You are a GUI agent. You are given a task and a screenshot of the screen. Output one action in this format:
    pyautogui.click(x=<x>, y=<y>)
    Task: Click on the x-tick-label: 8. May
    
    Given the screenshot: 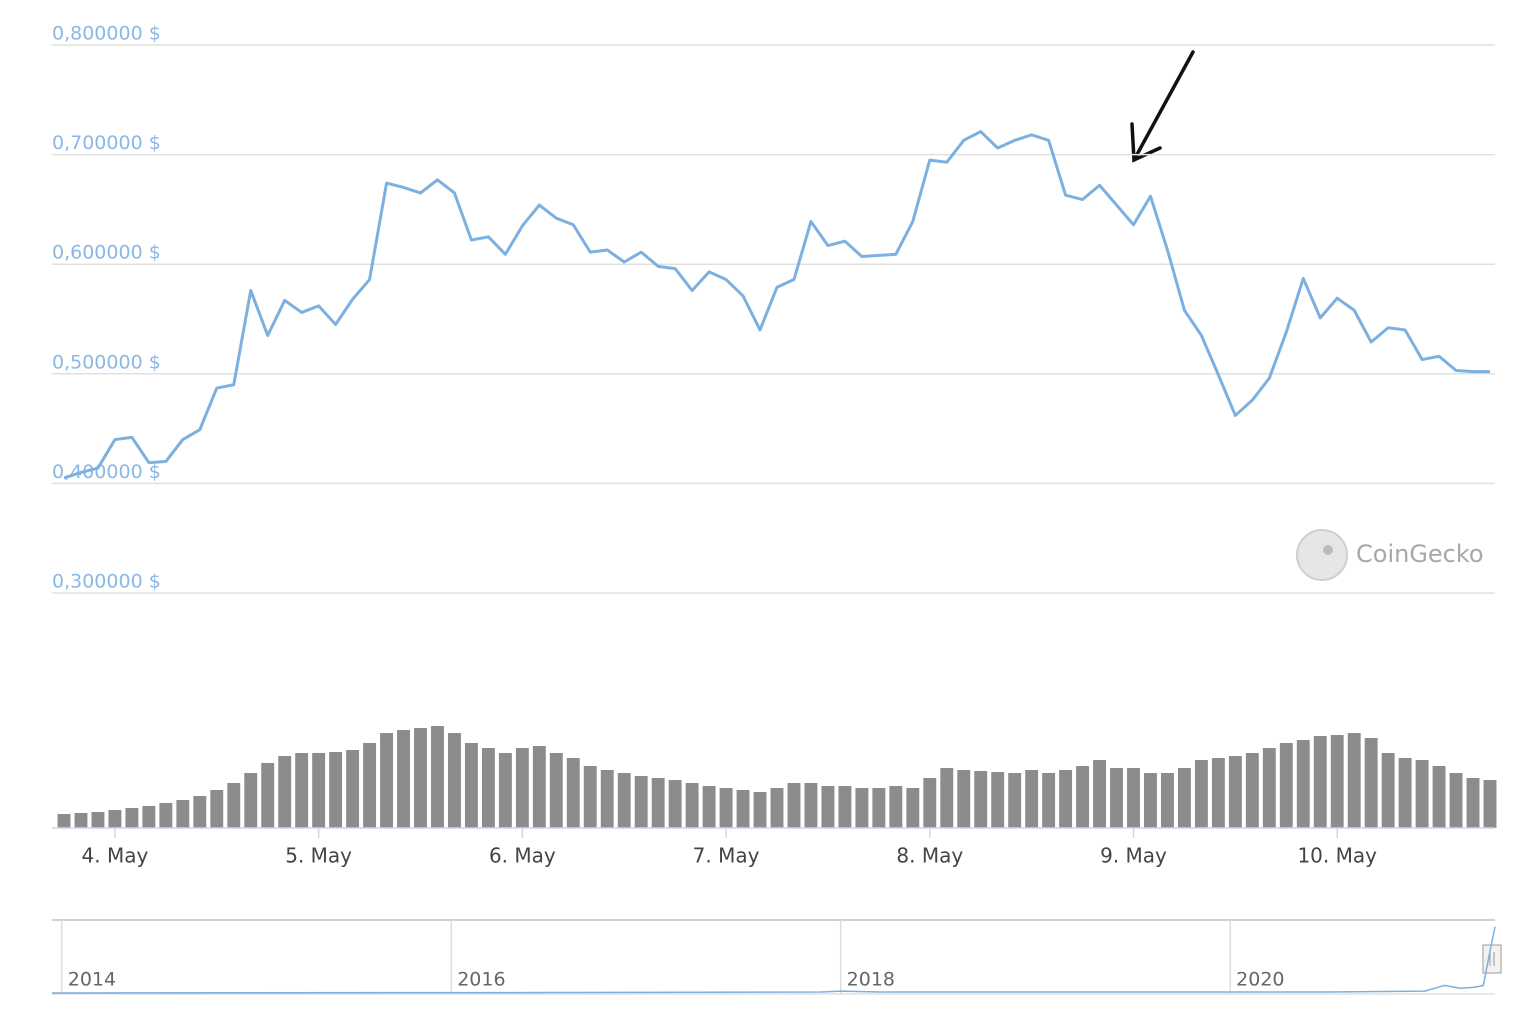 What is the action you would take?
    pyautogui.click(x=929, y=856)
    